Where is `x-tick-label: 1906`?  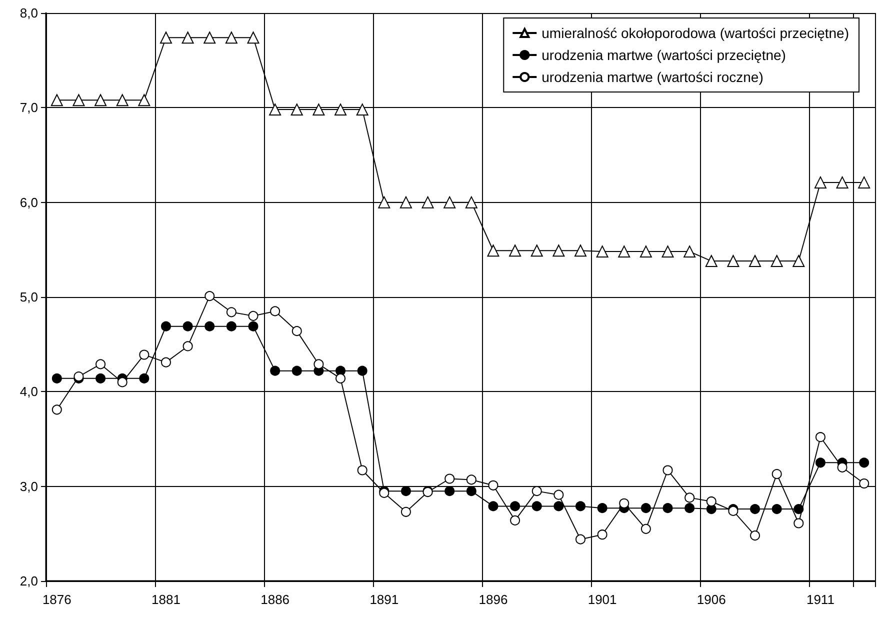
x-tick-label: 1906 is located at coordinates (711, 599).